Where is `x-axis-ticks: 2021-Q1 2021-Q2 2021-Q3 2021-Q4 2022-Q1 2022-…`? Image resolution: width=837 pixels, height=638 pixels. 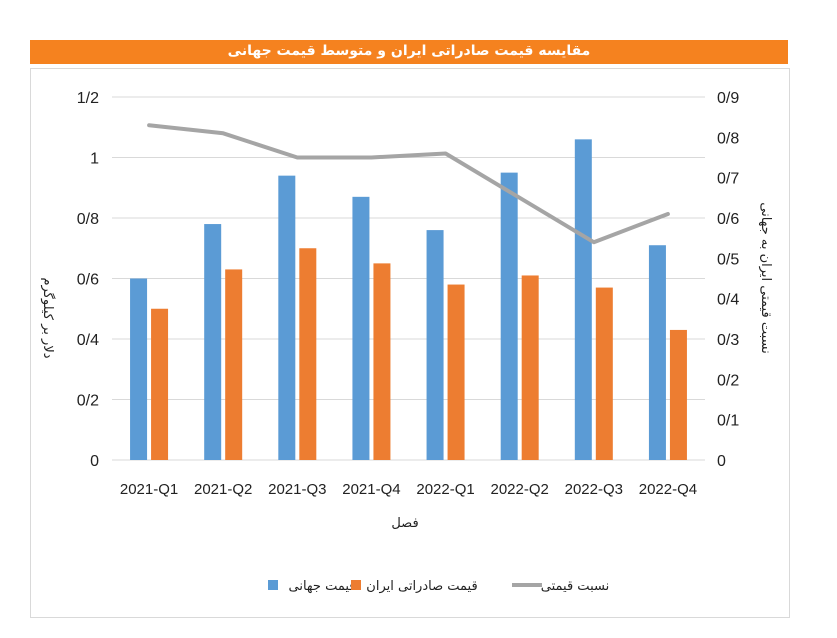
x-axis-ticks: 2021-Q1 2021-Q2 2021-Q3 2021-Q4 2022-Q1 2022-… is located at coordinates (408, 489).